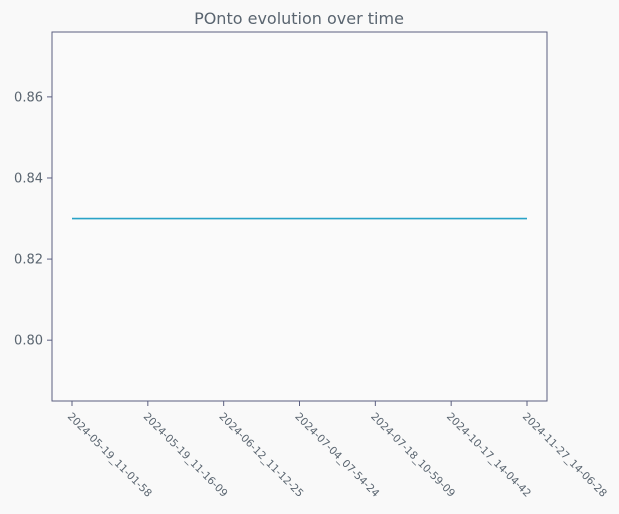  What do you see at coordinates (299, 18) in the screenshot?
I see `chart-title: POnto evolution over time` at bounding box center [299, 18].